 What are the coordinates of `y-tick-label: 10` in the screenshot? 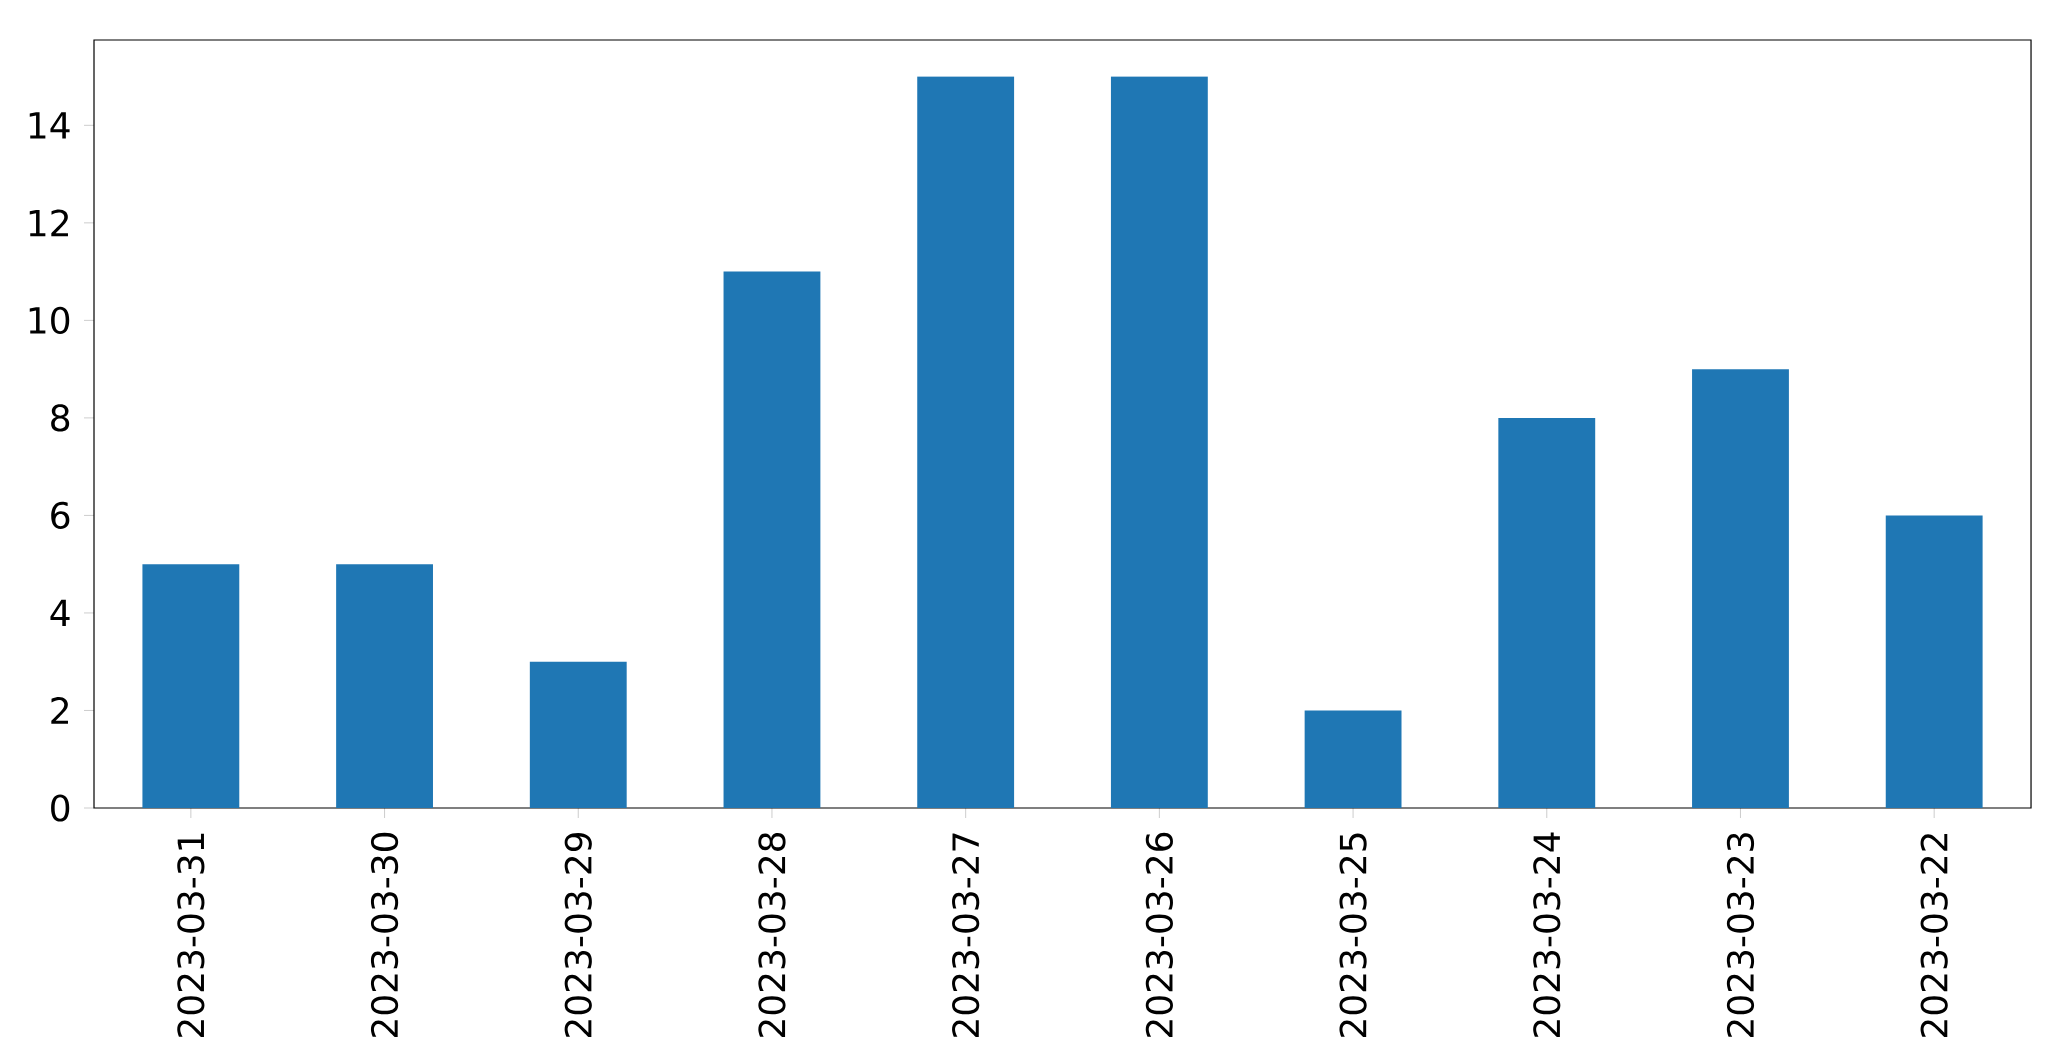 It's located at (49, 320).